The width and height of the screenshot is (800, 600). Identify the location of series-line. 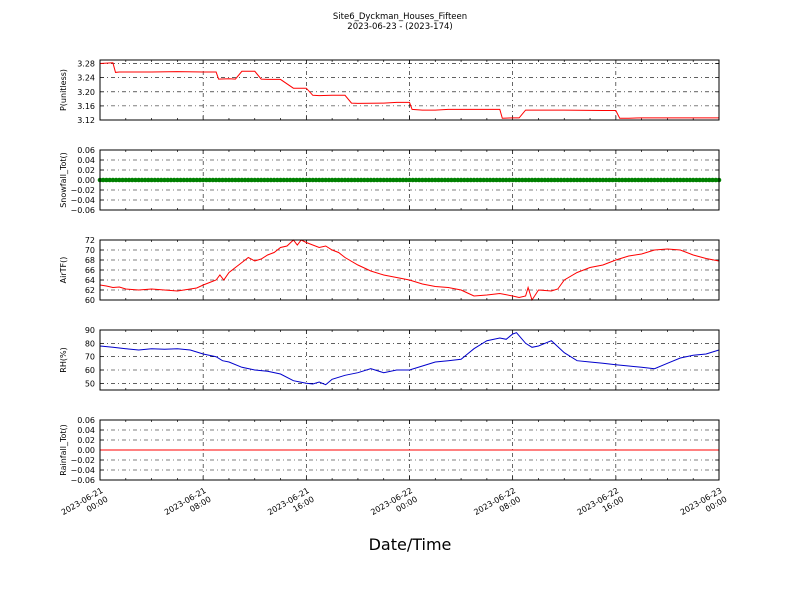
(409, 359).